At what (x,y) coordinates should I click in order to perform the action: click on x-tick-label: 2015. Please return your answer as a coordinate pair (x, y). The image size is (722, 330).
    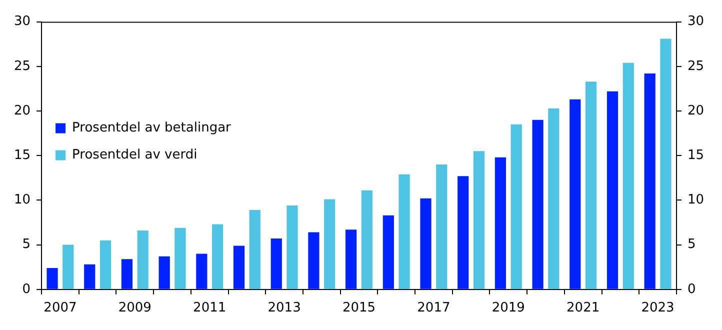
    Looking at the image, I should click on (359, 308).